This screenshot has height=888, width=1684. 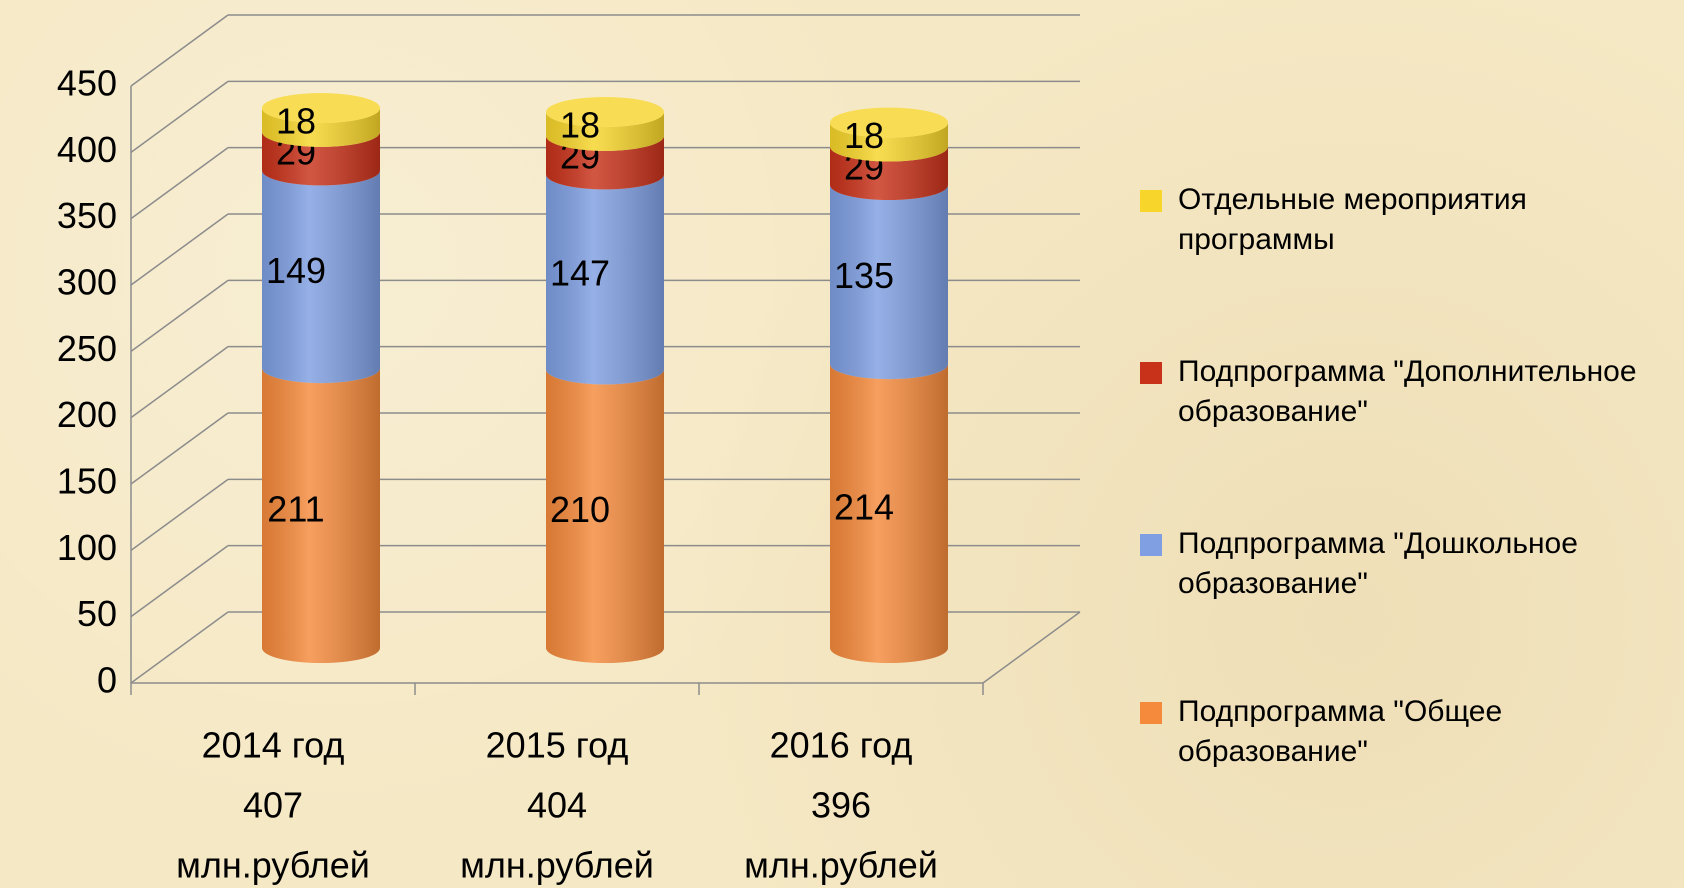 I want to click on y-tick-label: 150, so click(x=87, y=481).